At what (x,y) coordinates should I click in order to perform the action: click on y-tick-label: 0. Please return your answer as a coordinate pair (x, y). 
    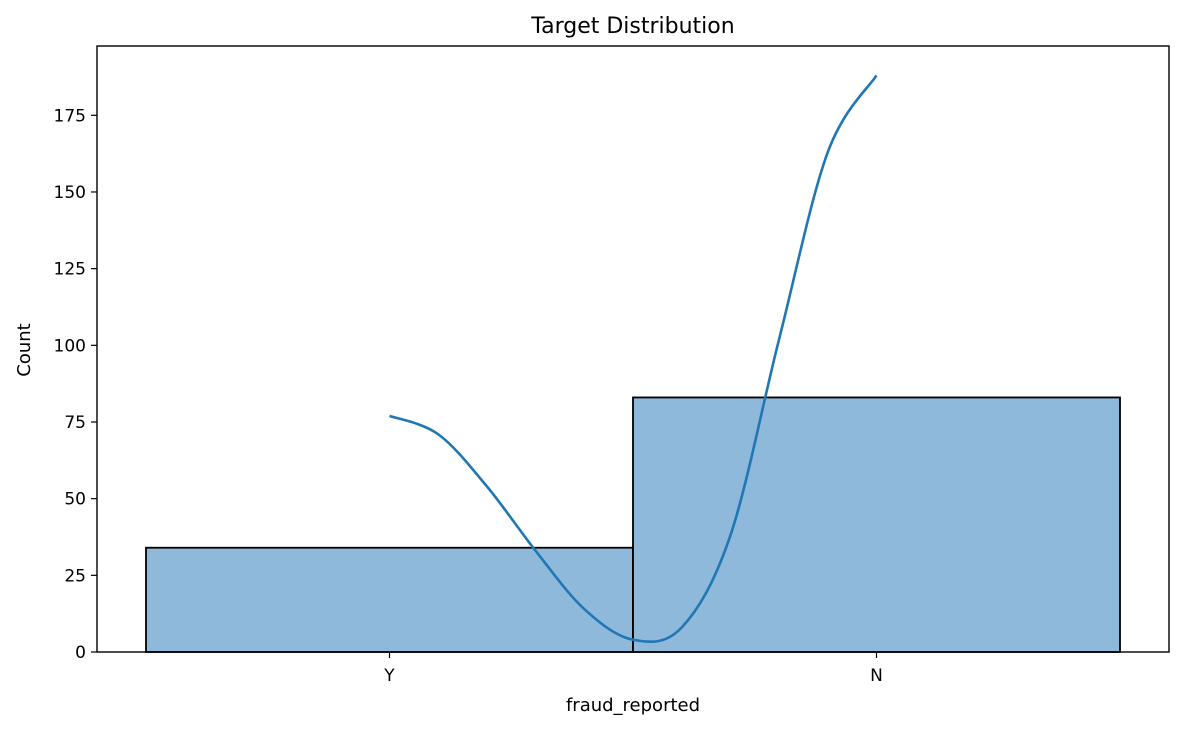
    Looking at the image, I should click on (80, 653).